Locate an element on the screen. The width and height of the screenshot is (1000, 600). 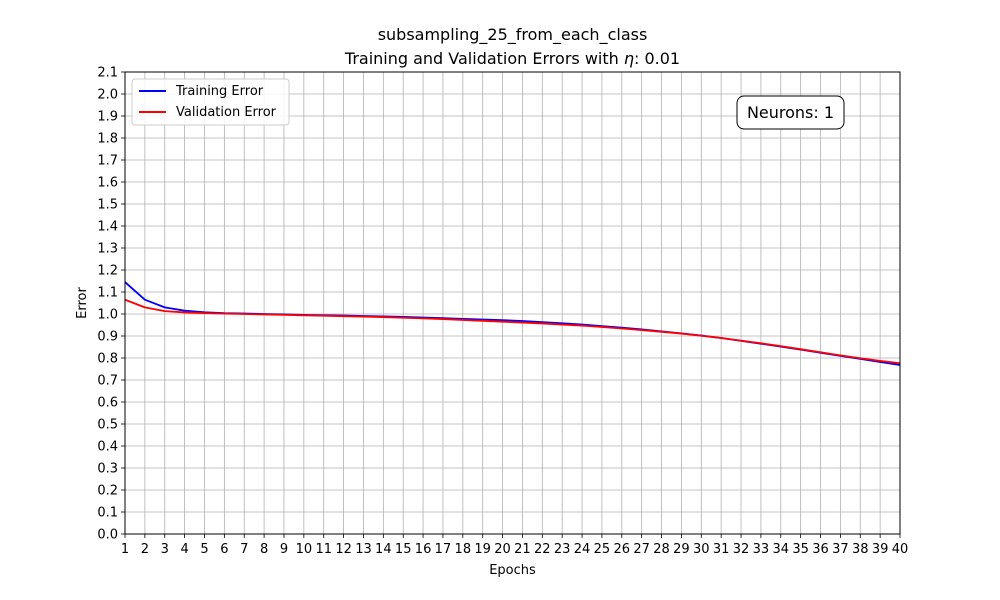
neurons-annotation: Neurons: 1 is located at coordinates (790, 112).